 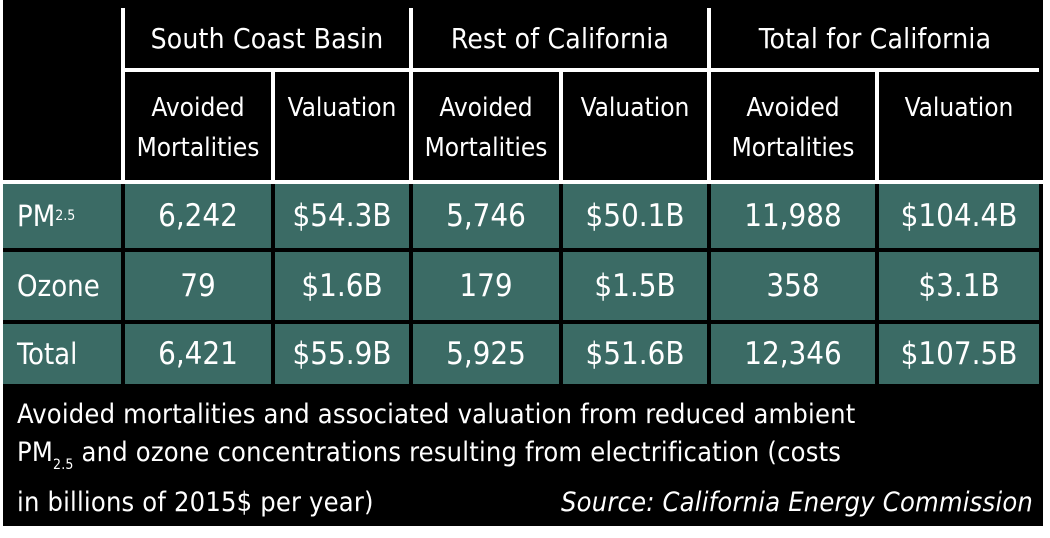 What do you see at coordinates (793, 216) in the screenshot?
I see `table-cell: 11,988` at bounding box center [793, 216].